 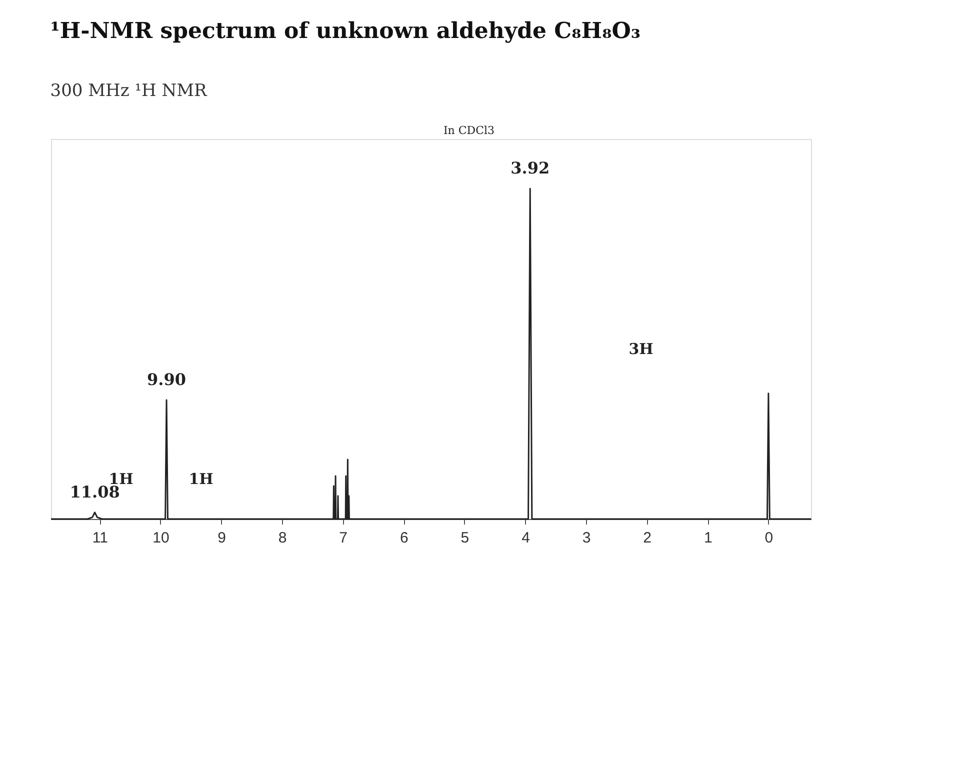 I want to click on annotation: 3.92, so click(x=530, y=168).